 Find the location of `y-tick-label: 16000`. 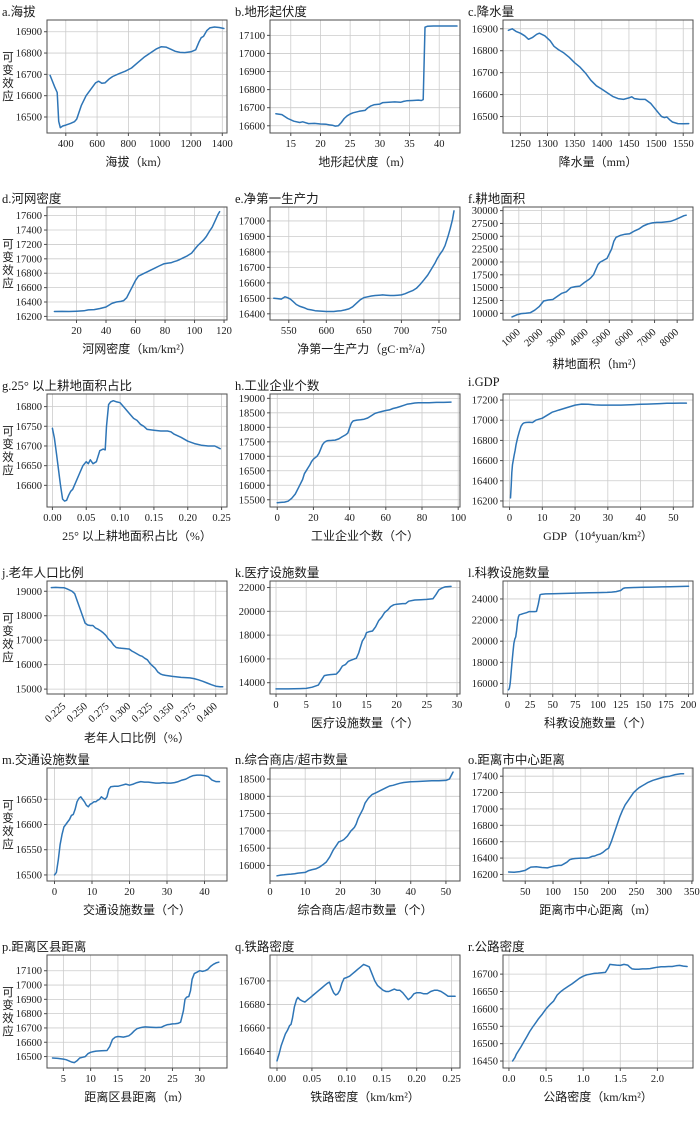

y-tick-label: 16000 is located at coordinates (485, 684).